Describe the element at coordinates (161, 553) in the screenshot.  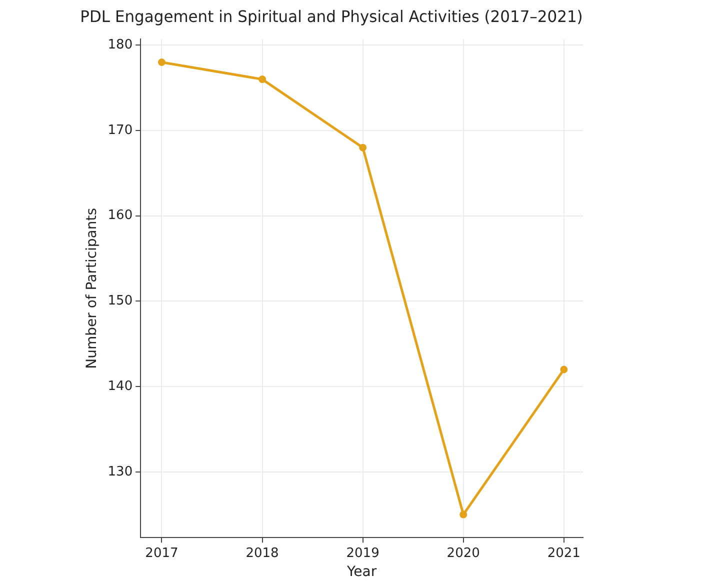
I see `x-tick-label: 2017` at that location.